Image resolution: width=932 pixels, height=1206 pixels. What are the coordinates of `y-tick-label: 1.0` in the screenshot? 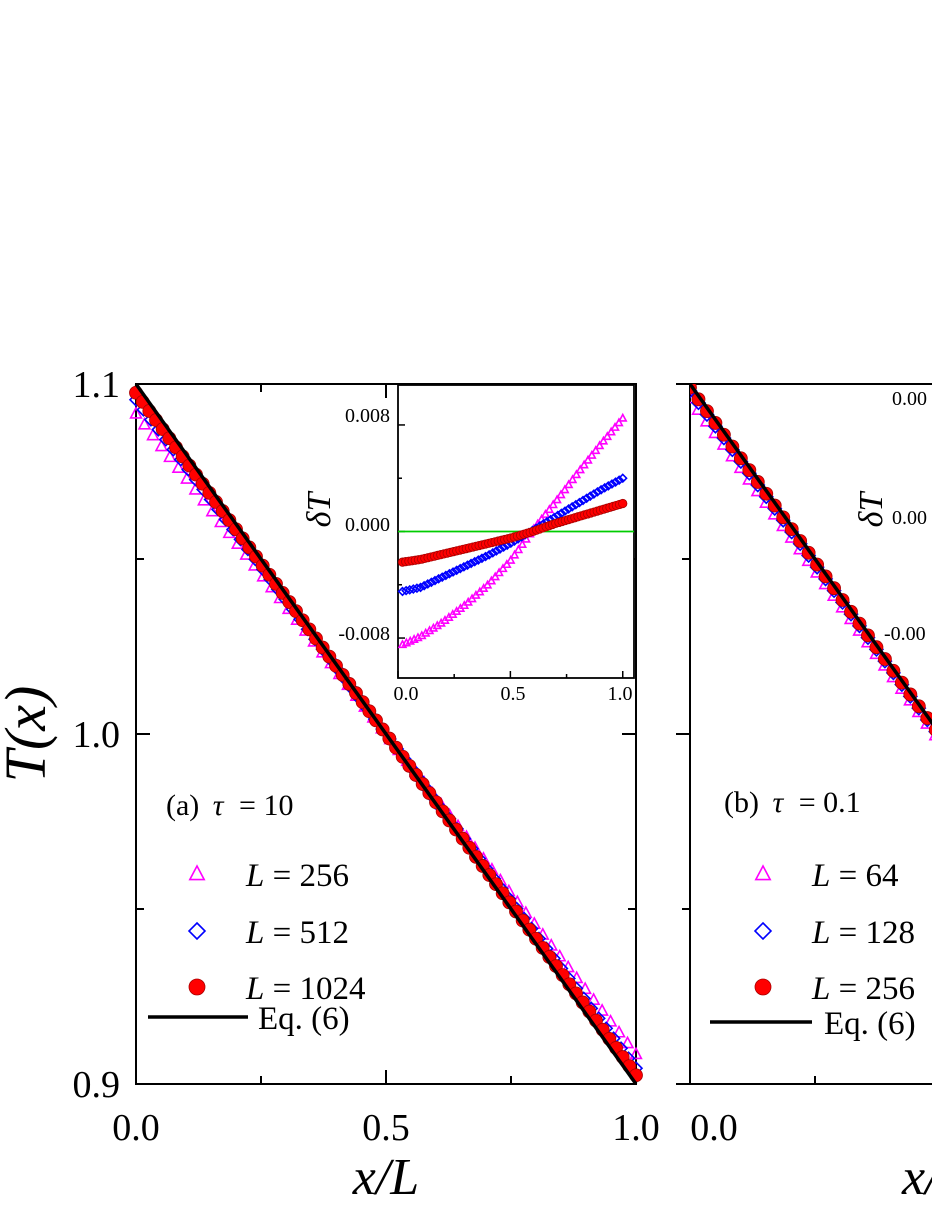 It's located at (97, 735).